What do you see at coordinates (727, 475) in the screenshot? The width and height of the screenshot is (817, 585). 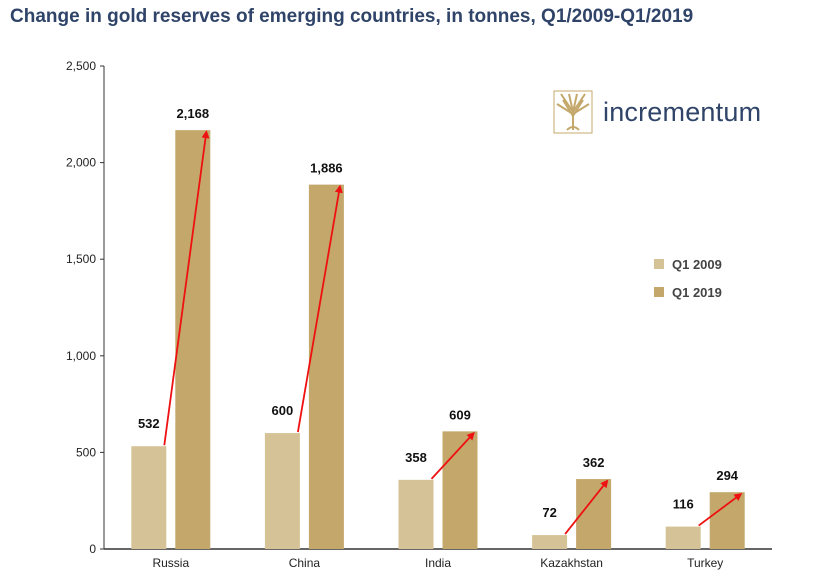 I see `data-label-q1-2019: 294` at bounding box center [727, 475].